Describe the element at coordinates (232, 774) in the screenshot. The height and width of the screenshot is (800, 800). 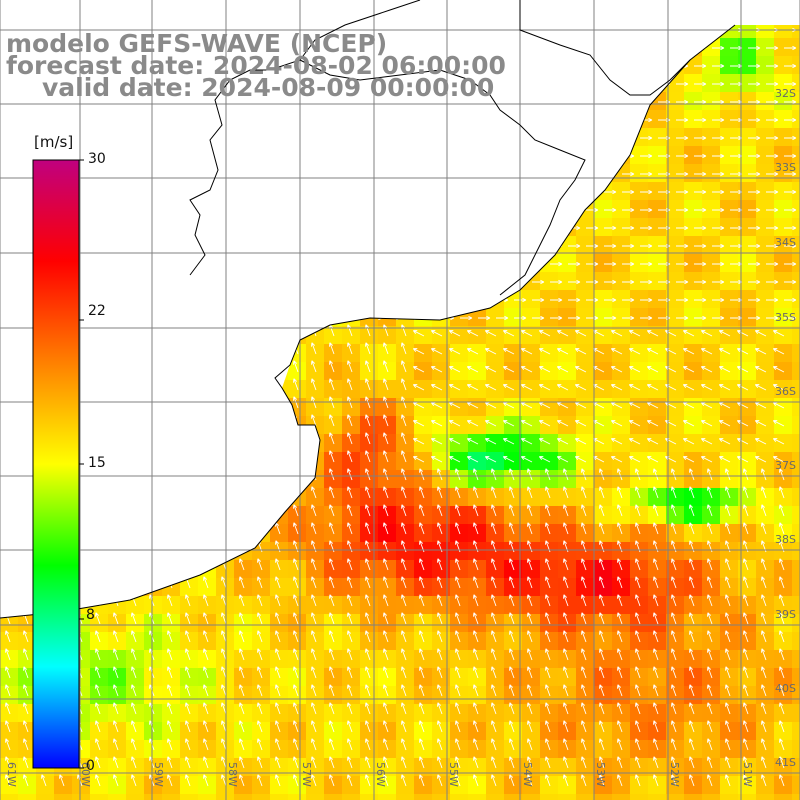
I see `longitude-label: 58W` at that location.